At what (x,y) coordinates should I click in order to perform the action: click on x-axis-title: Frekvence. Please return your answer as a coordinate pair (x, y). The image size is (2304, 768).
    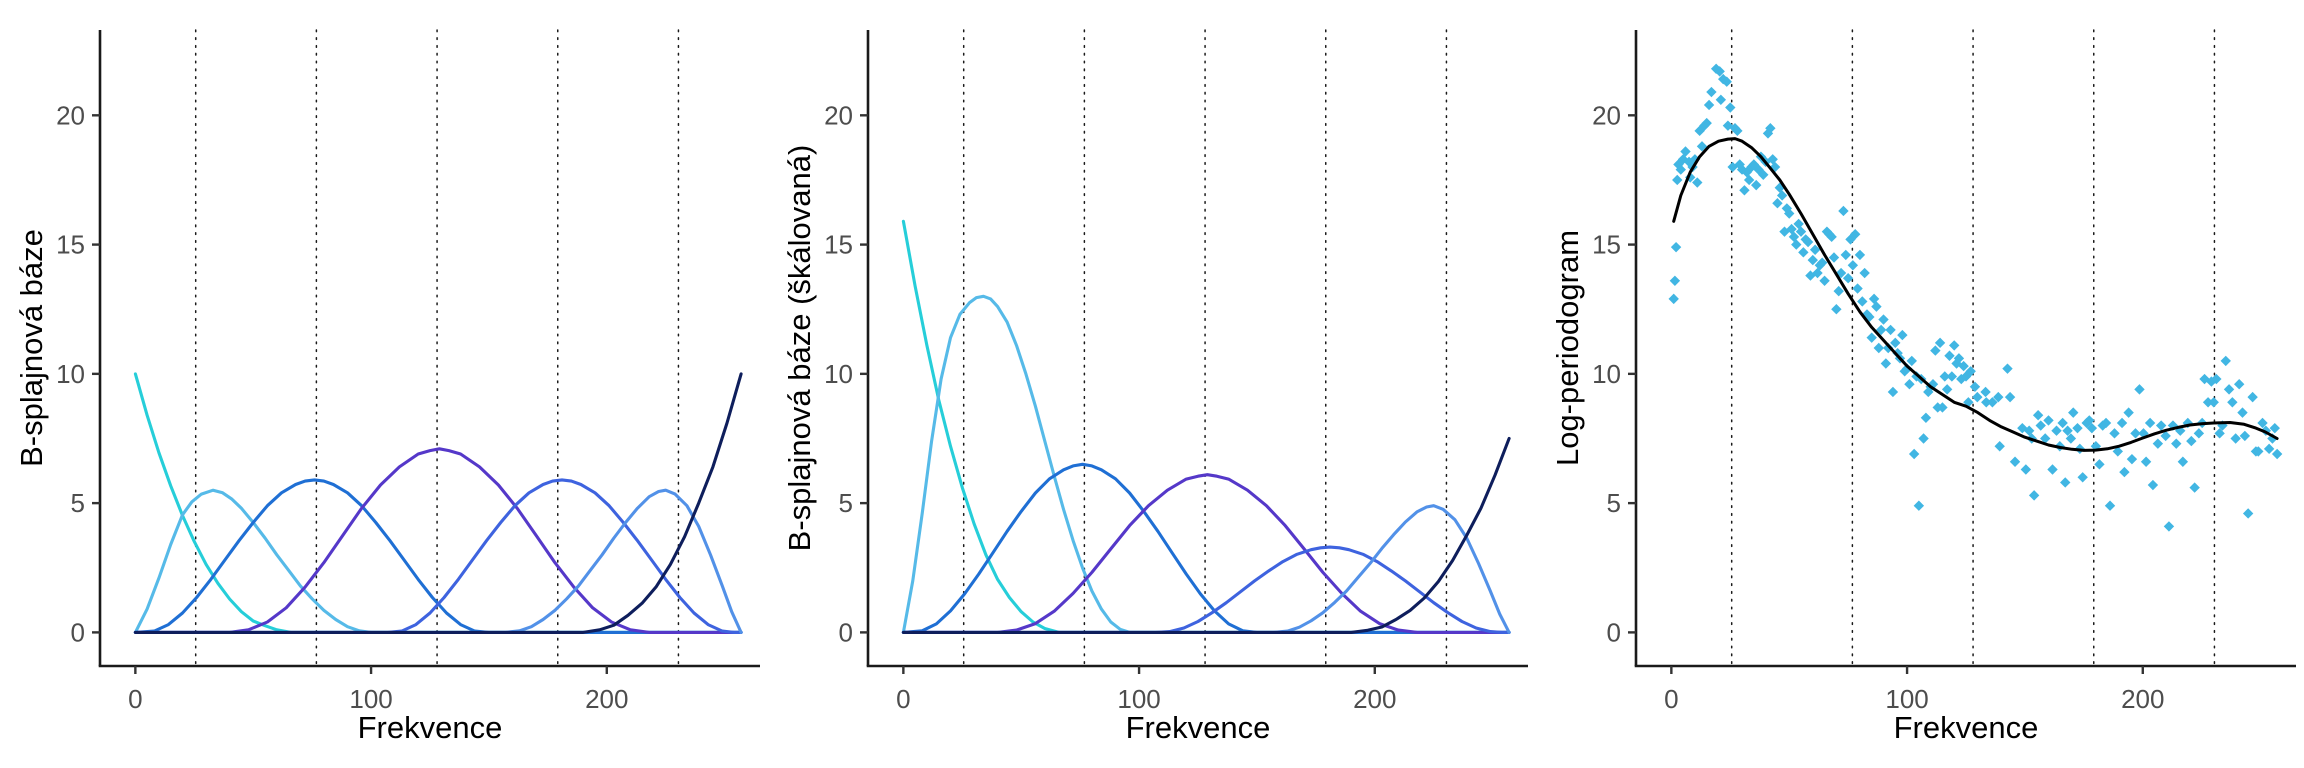
    Looking at the image, I should click on (1198, 727).